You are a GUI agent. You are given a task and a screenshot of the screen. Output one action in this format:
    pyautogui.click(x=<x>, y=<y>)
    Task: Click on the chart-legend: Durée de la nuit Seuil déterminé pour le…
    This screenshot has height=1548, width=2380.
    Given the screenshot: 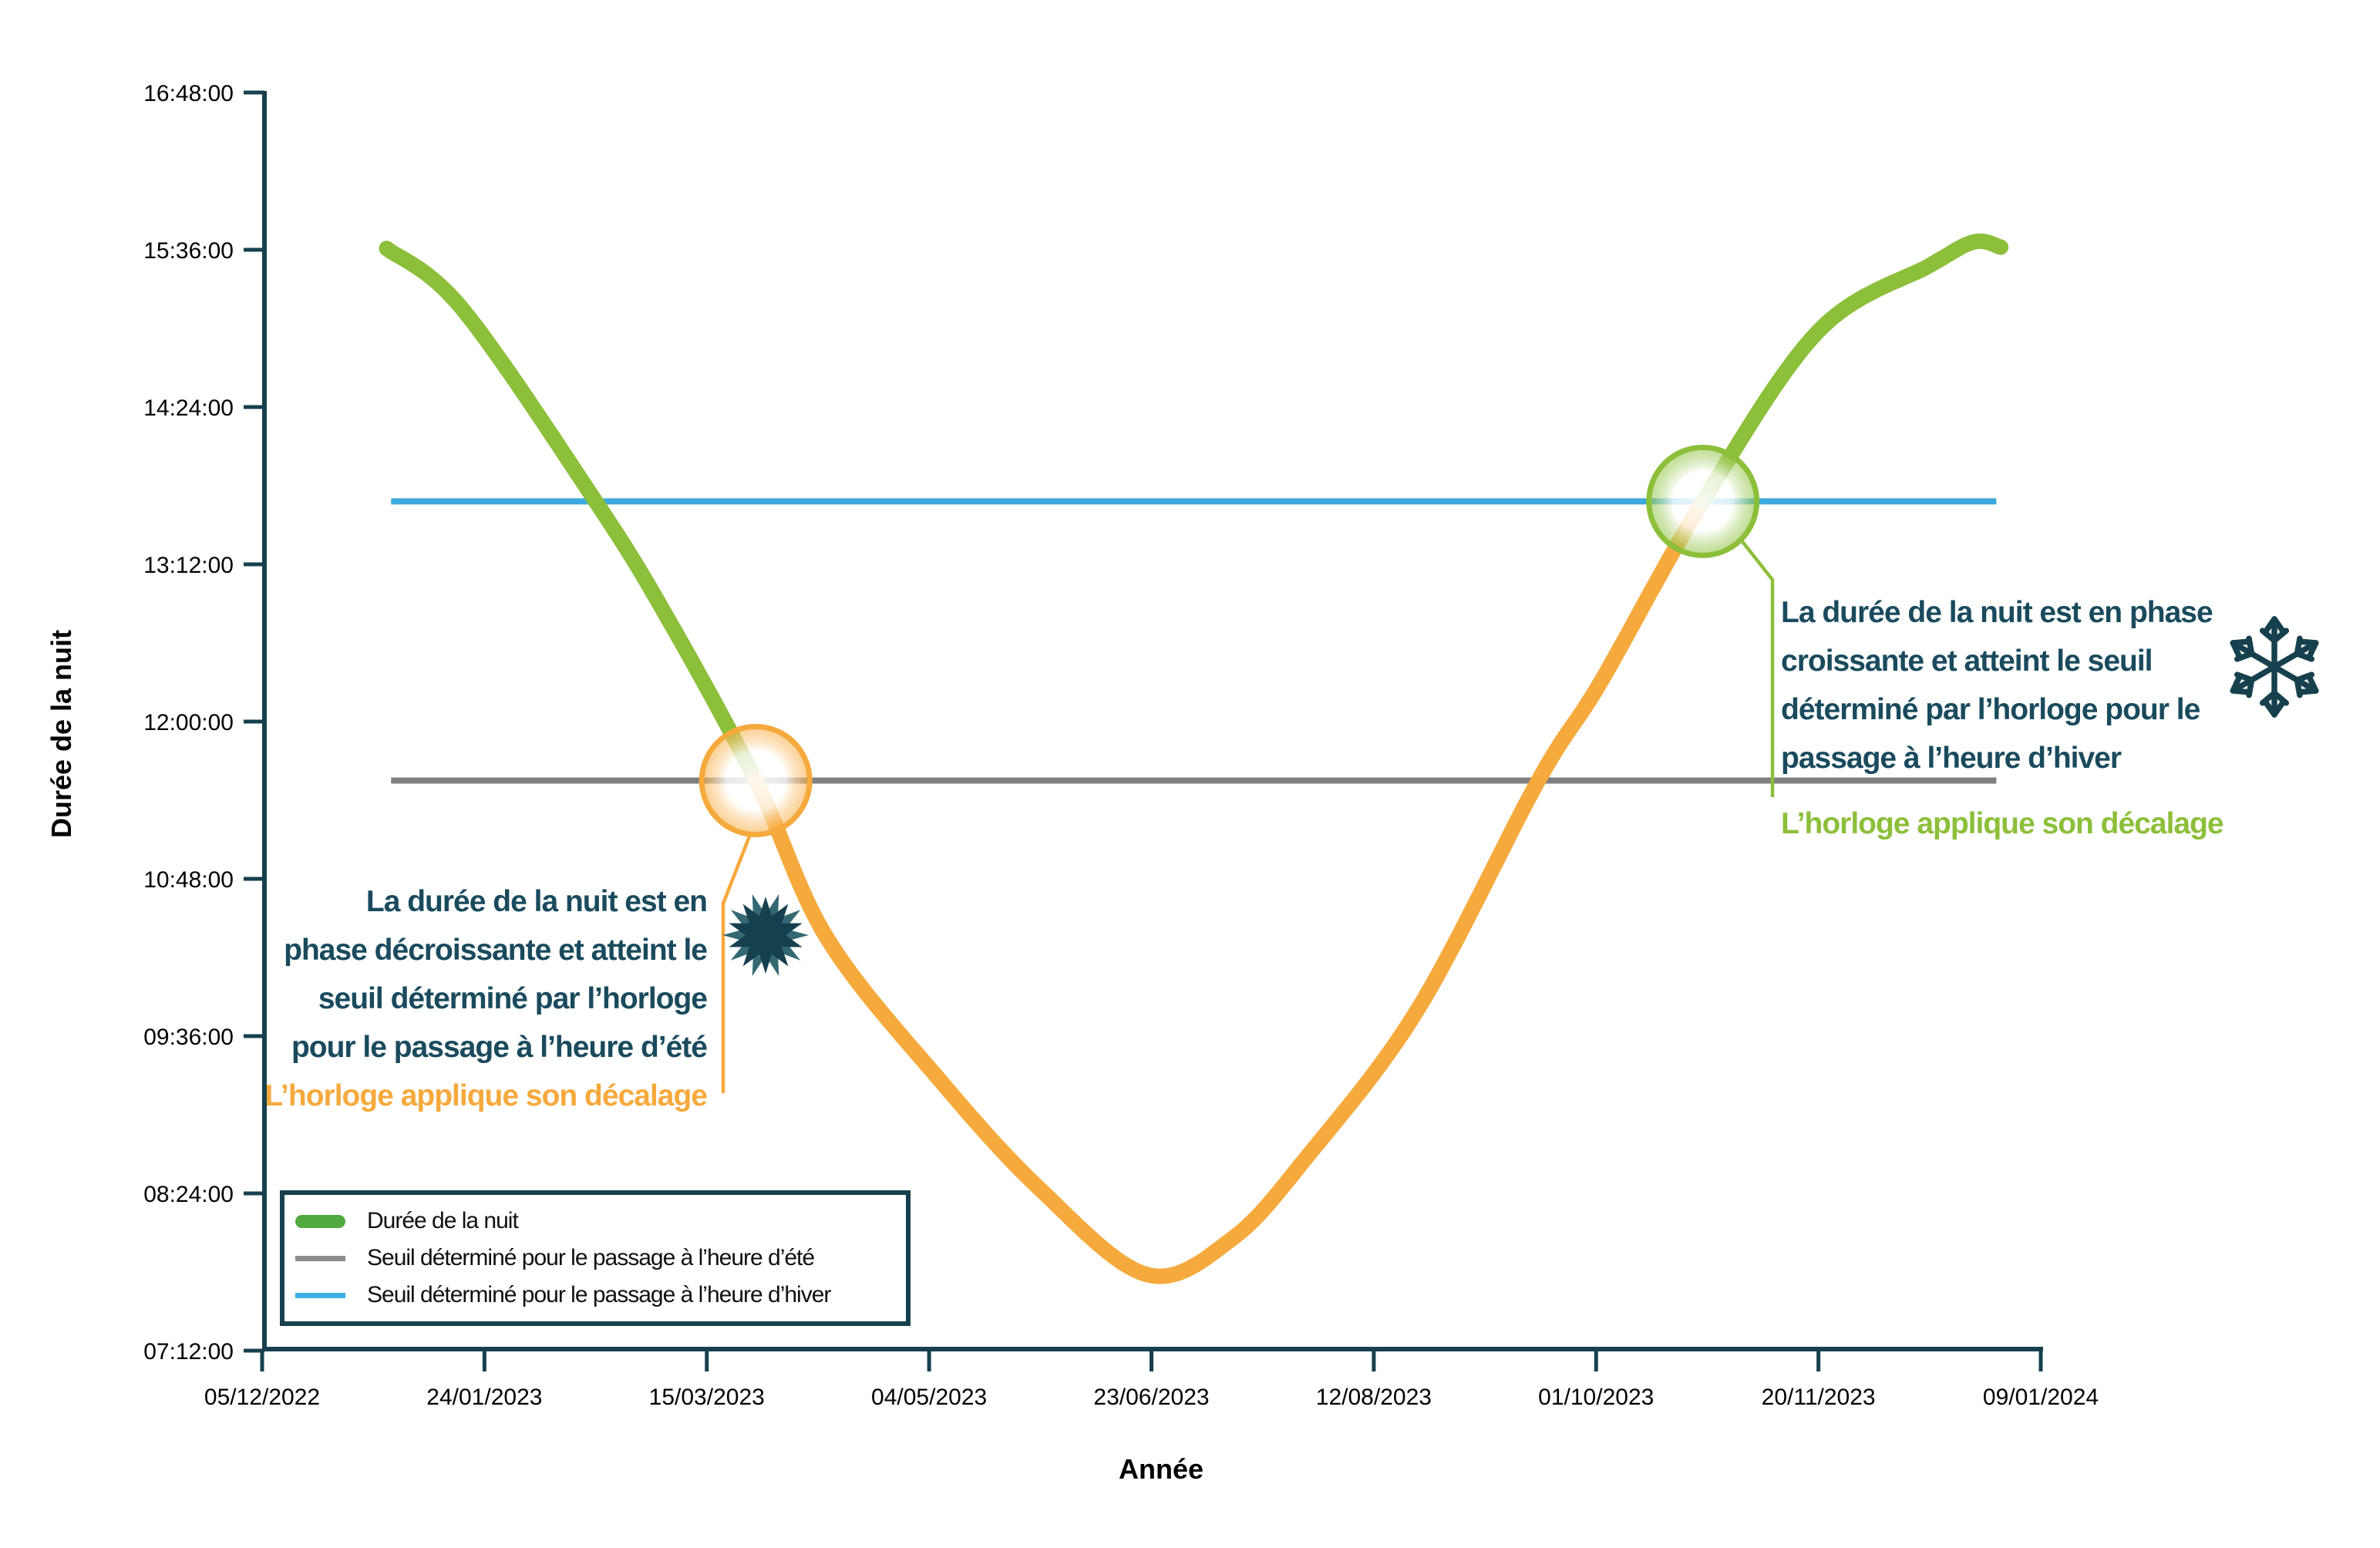 What is the action you would take?
    pyautogui.click(x=595, y=1258)
    